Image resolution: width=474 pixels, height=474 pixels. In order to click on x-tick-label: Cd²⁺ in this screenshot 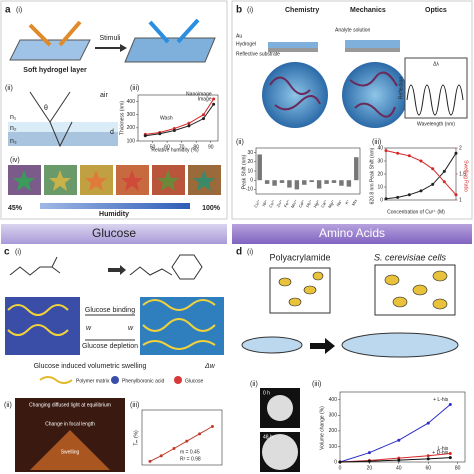, I will do `click(301, 204)`.